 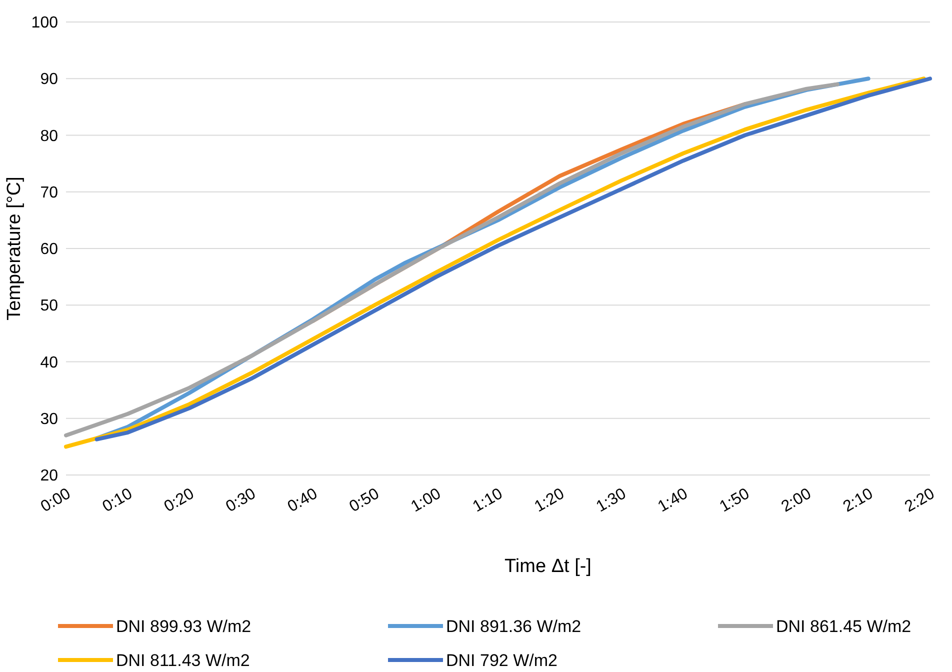 I want to click on y-tick-label: 20, so click(x=49, y=476).